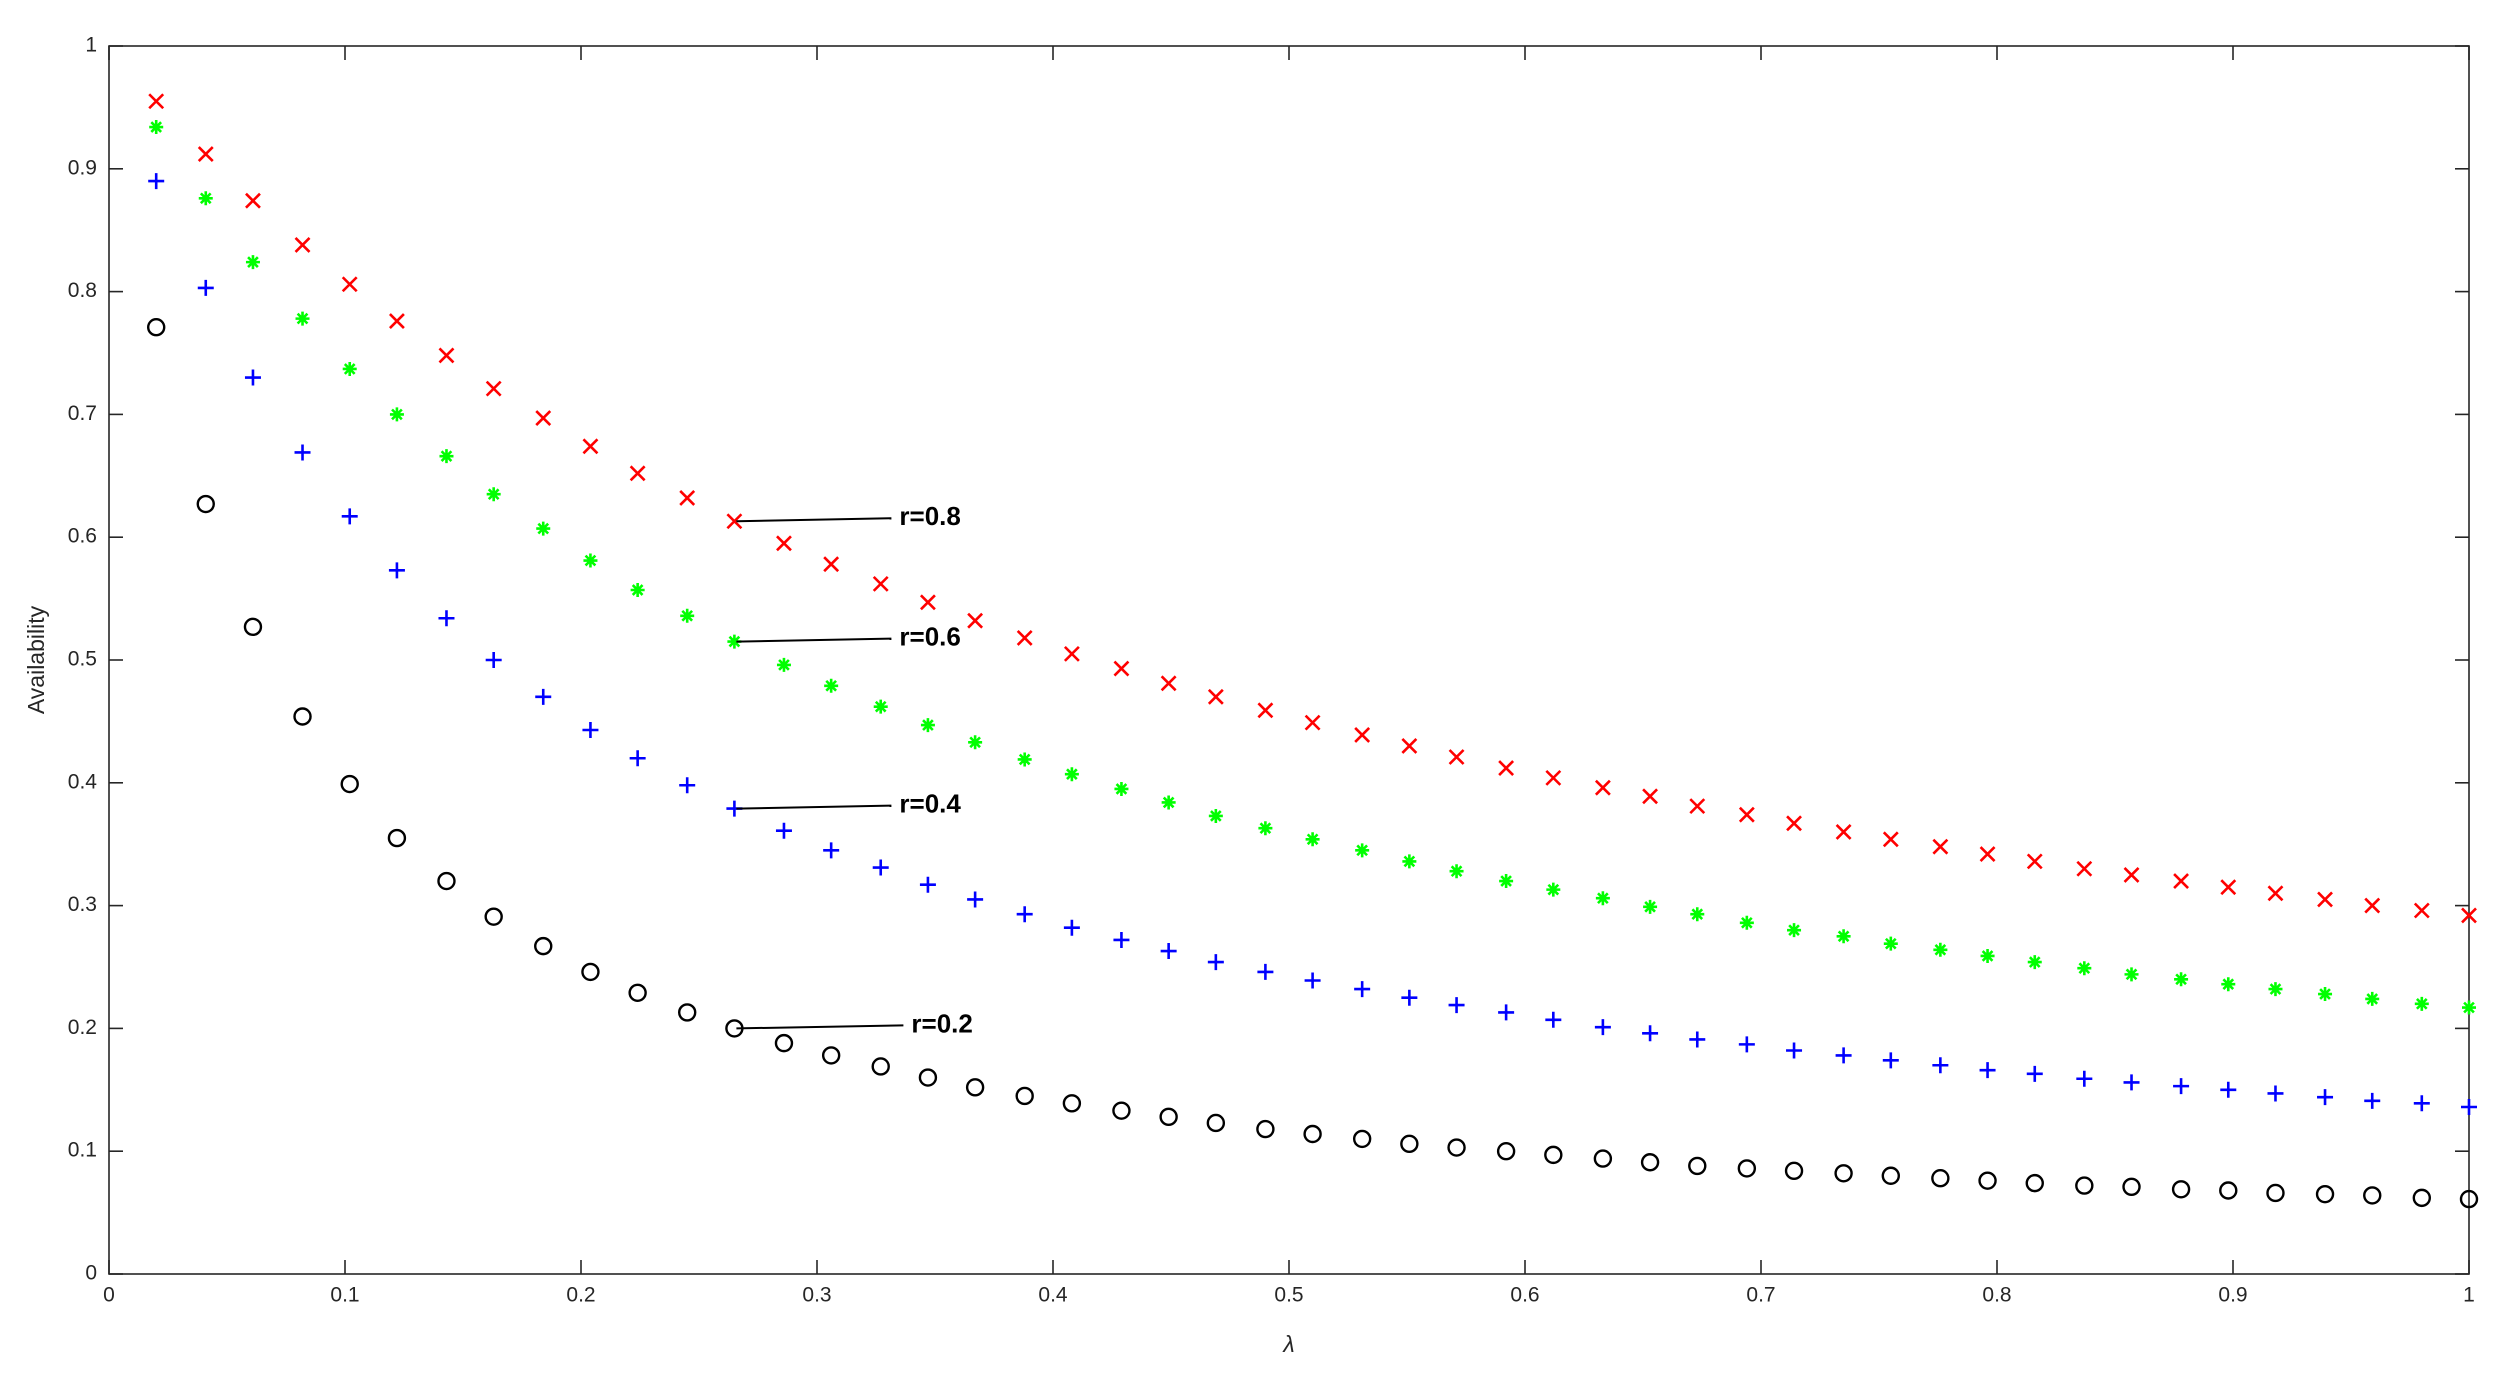  Describe the element at coordinates (941, 1023) in the screenshot. I see `annotation: r=0.2` at that location.